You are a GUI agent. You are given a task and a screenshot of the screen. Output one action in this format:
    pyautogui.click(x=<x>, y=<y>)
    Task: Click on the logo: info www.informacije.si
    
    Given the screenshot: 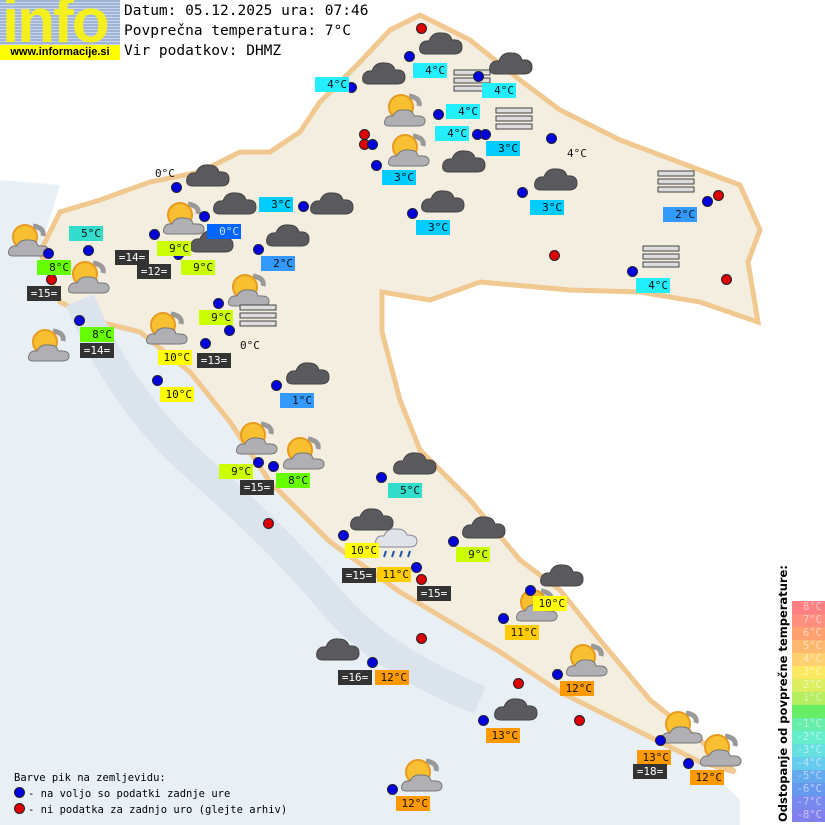 What is the action you would take?
    pyautogui.click(x=60, y=30)
    